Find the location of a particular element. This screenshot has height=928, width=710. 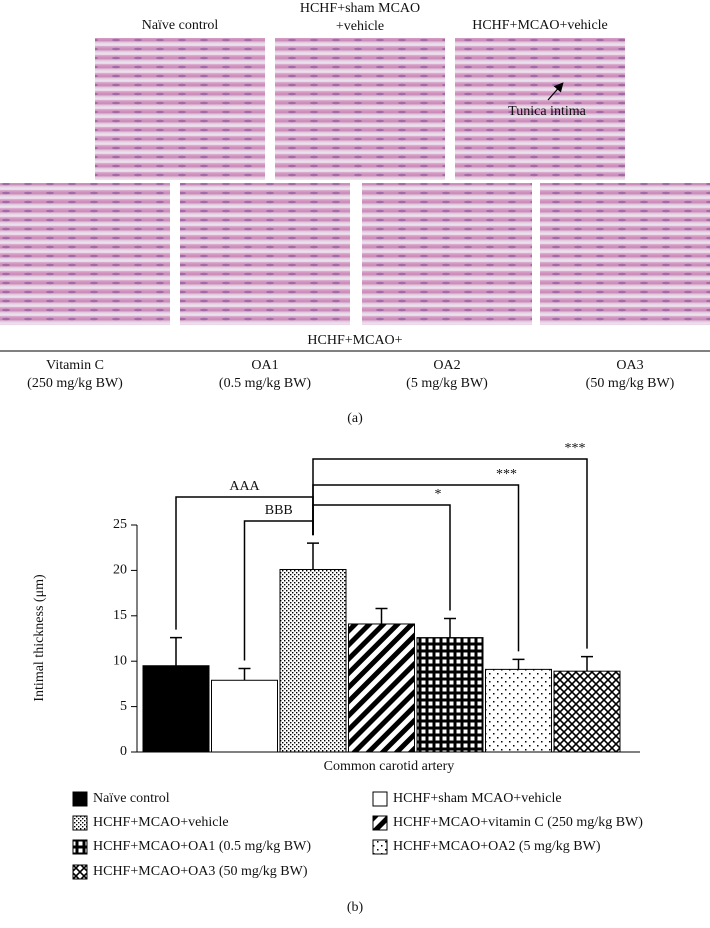

x-axis-label: Common carotid artery is located at coordinates (389, 766).